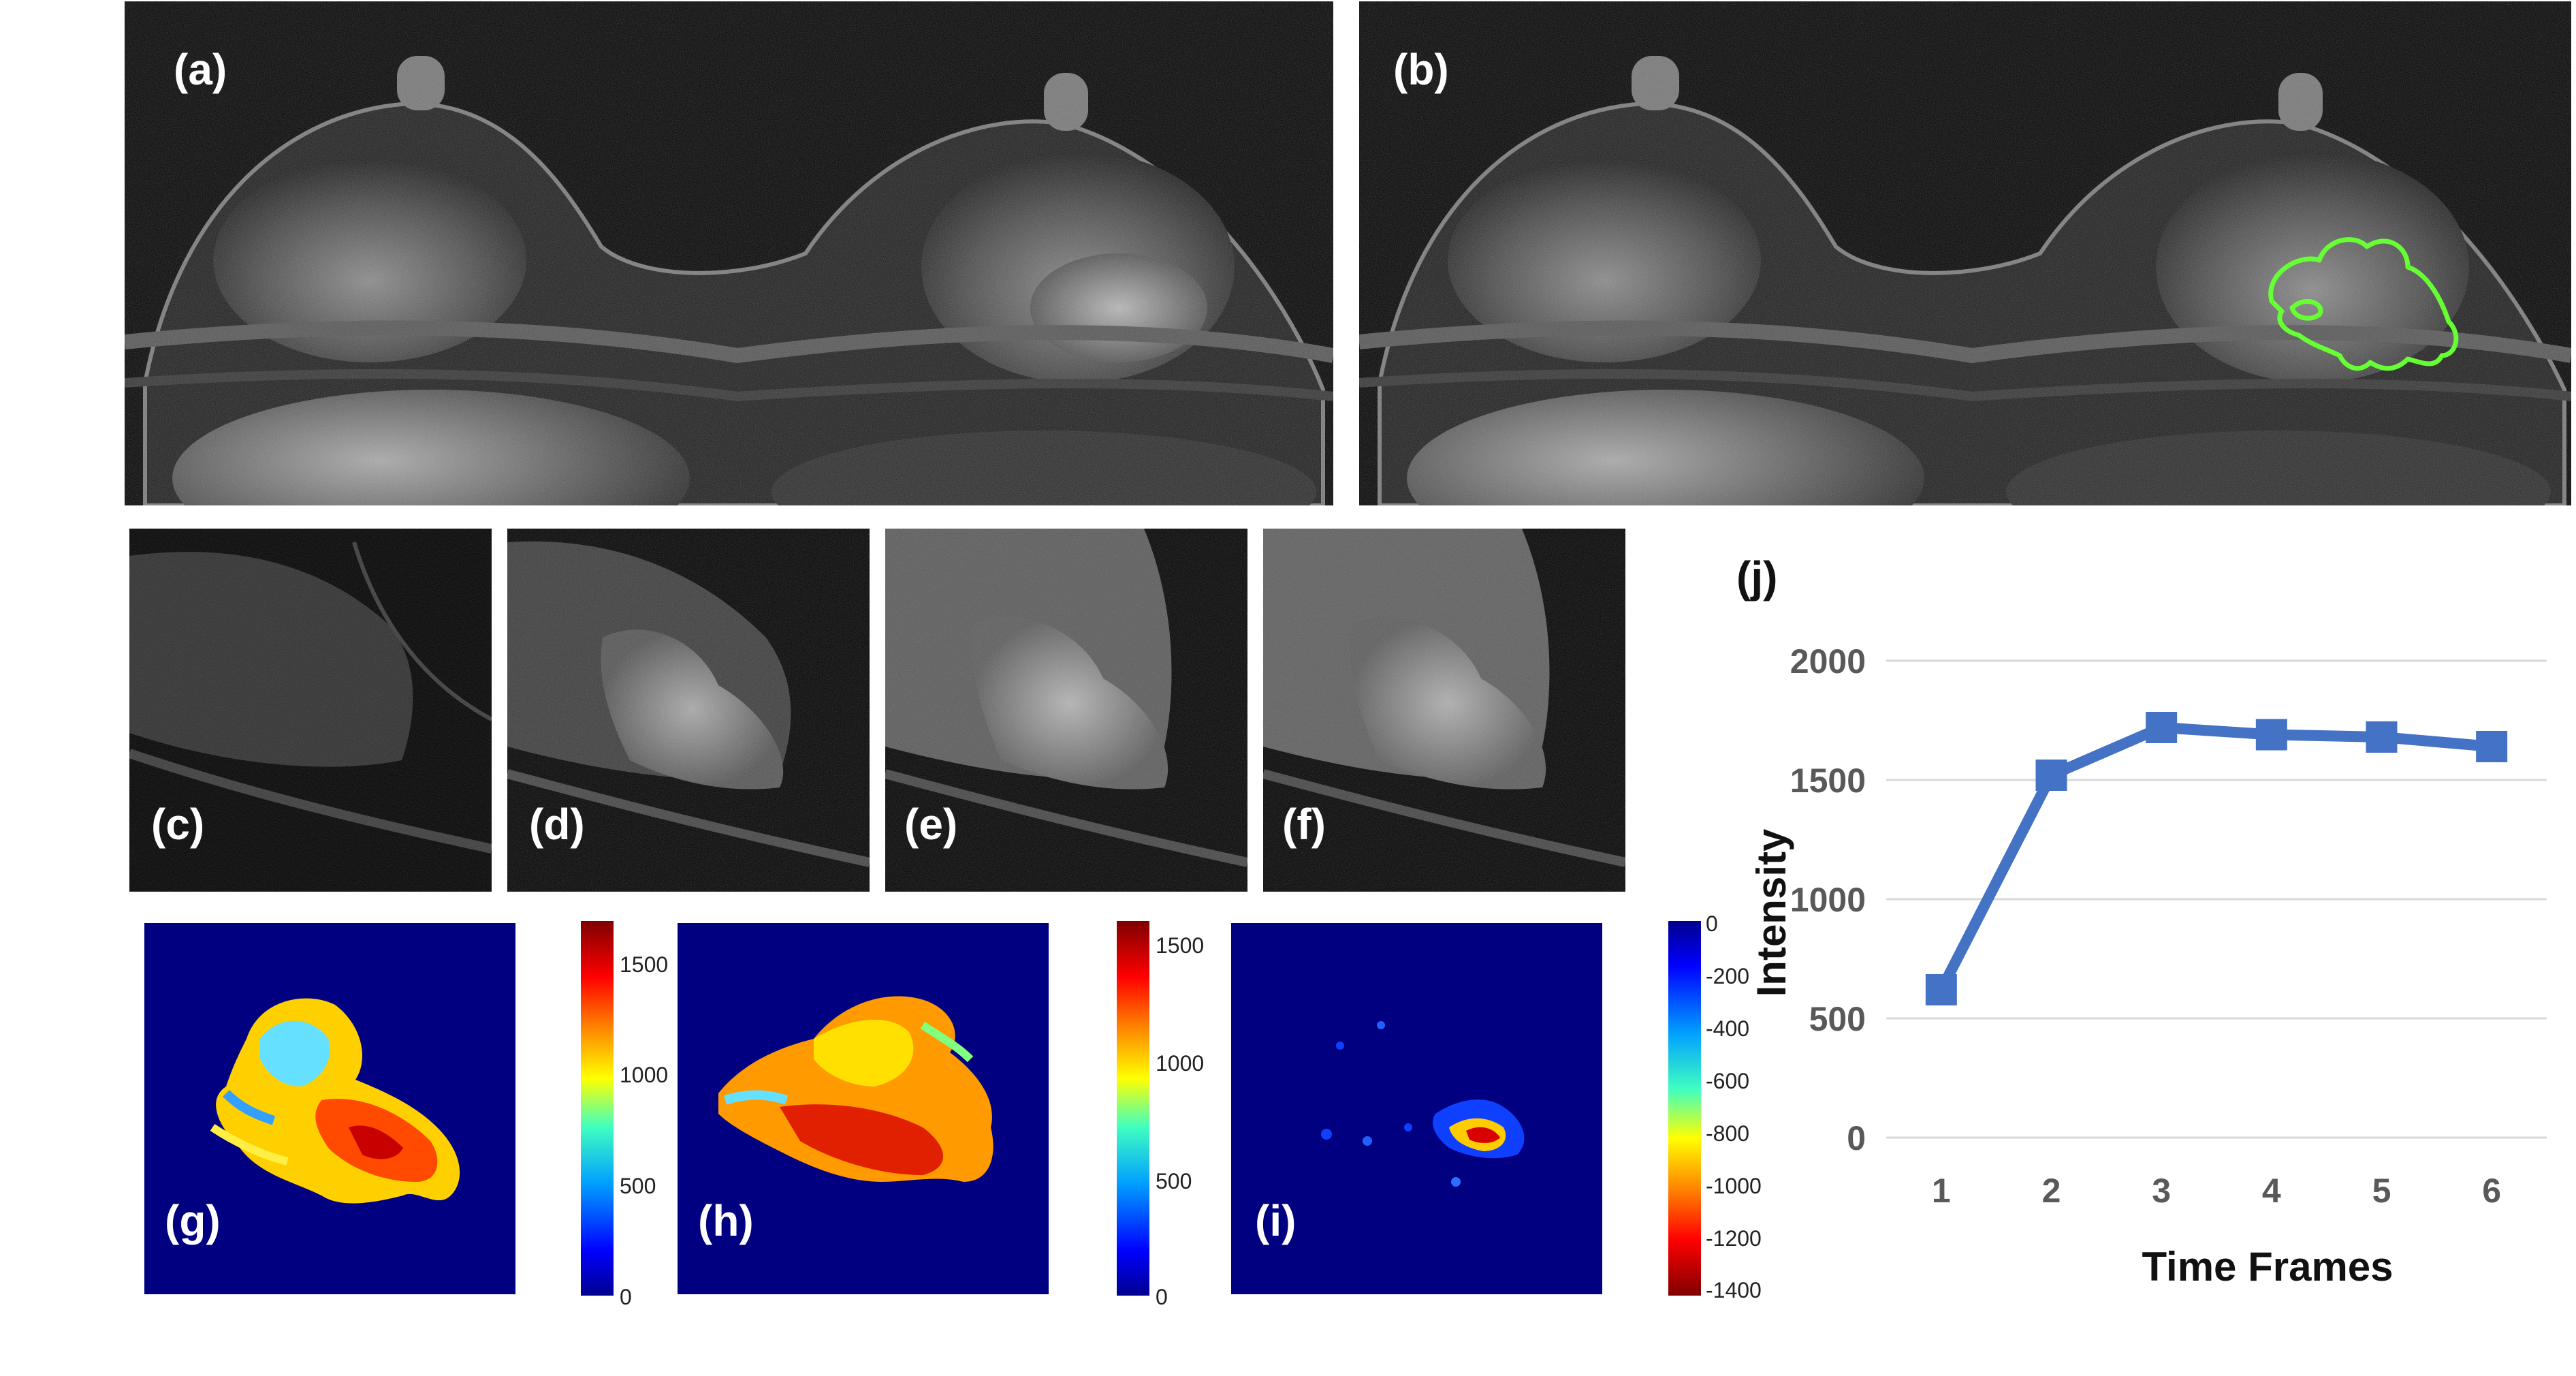  Describe the element at coordinates (1757, 576) in the screenshot. I see `panel-label-j: (j)` at that location.